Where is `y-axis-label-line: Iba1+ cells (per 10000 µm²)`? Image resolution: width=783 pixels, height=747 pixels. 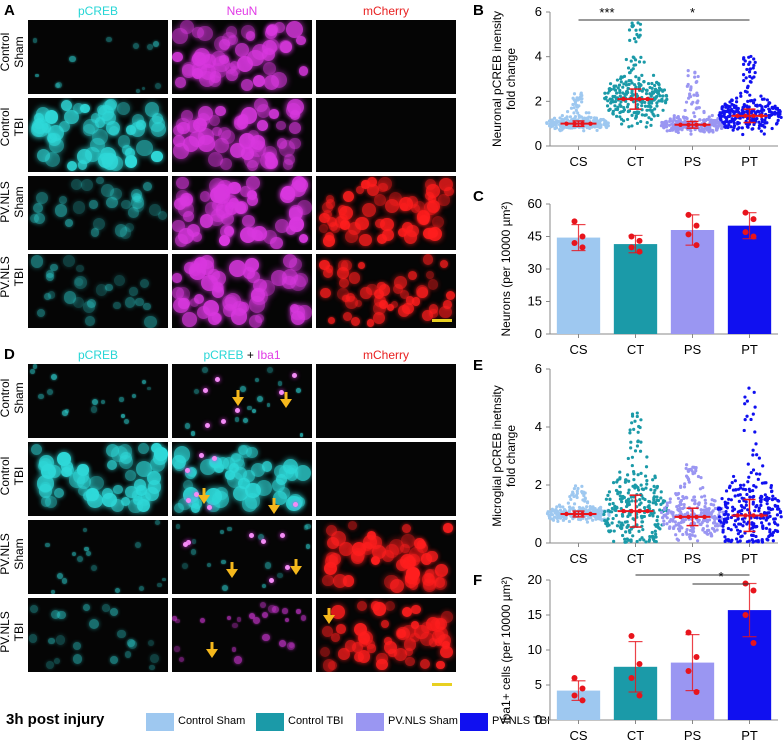 y-axis-label-line: Iba1+ cells (per 10000 µm²) is located at coordinates (506, 649).